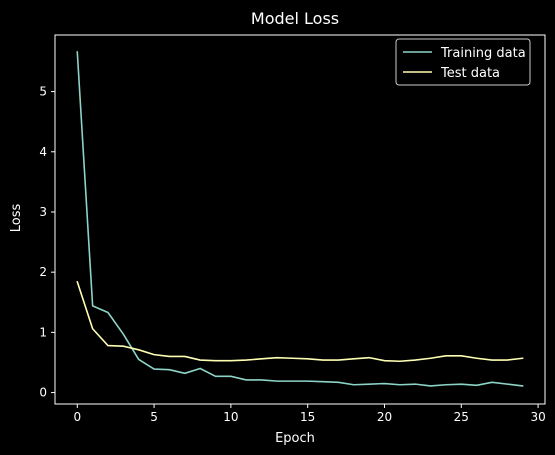 This screenshot has height=455, width=555. What do you see at coordinates (77, 417) in the screenshot?
I see `x-tick-label: 0` at bounding box center [77, 417].